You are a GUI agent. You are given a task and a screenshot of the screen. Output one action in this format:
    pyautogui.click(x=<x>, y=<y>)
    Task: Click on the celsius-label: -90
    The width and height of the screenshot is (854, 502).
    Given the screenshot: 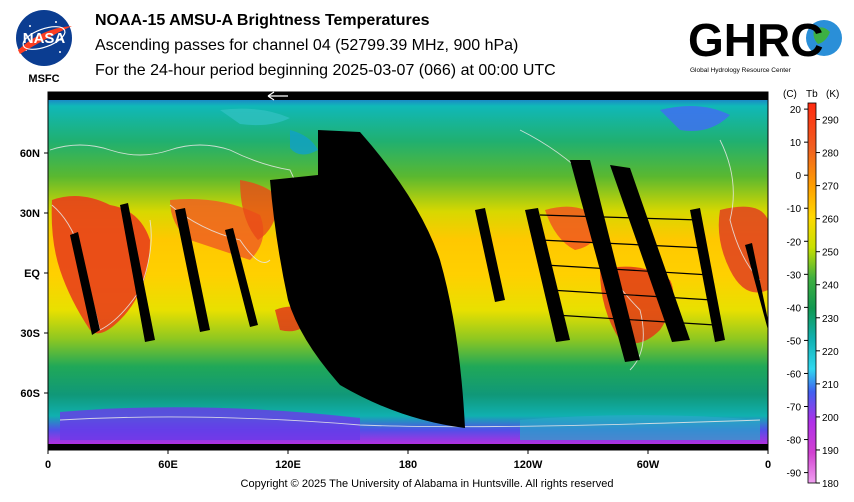 What is the action you would take?
    pyautogui.click(x=794, y=474)
    